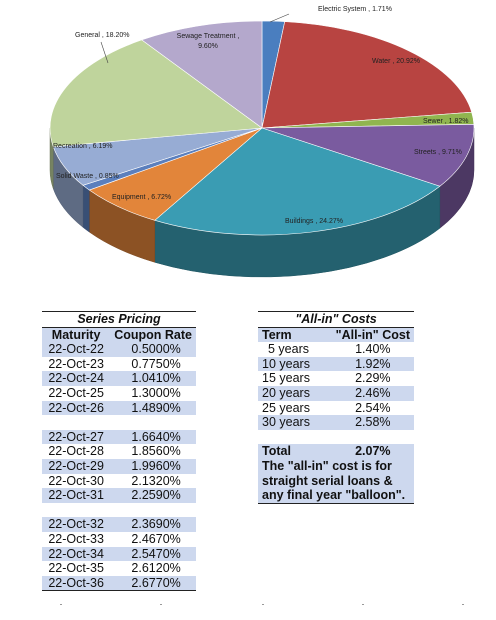 This screenshot has width=496, height=620. What do you see at coordinates (373, 407) in the screenshot?
I see `cost-cell: 2.54%` at bounding box center [373, 407].